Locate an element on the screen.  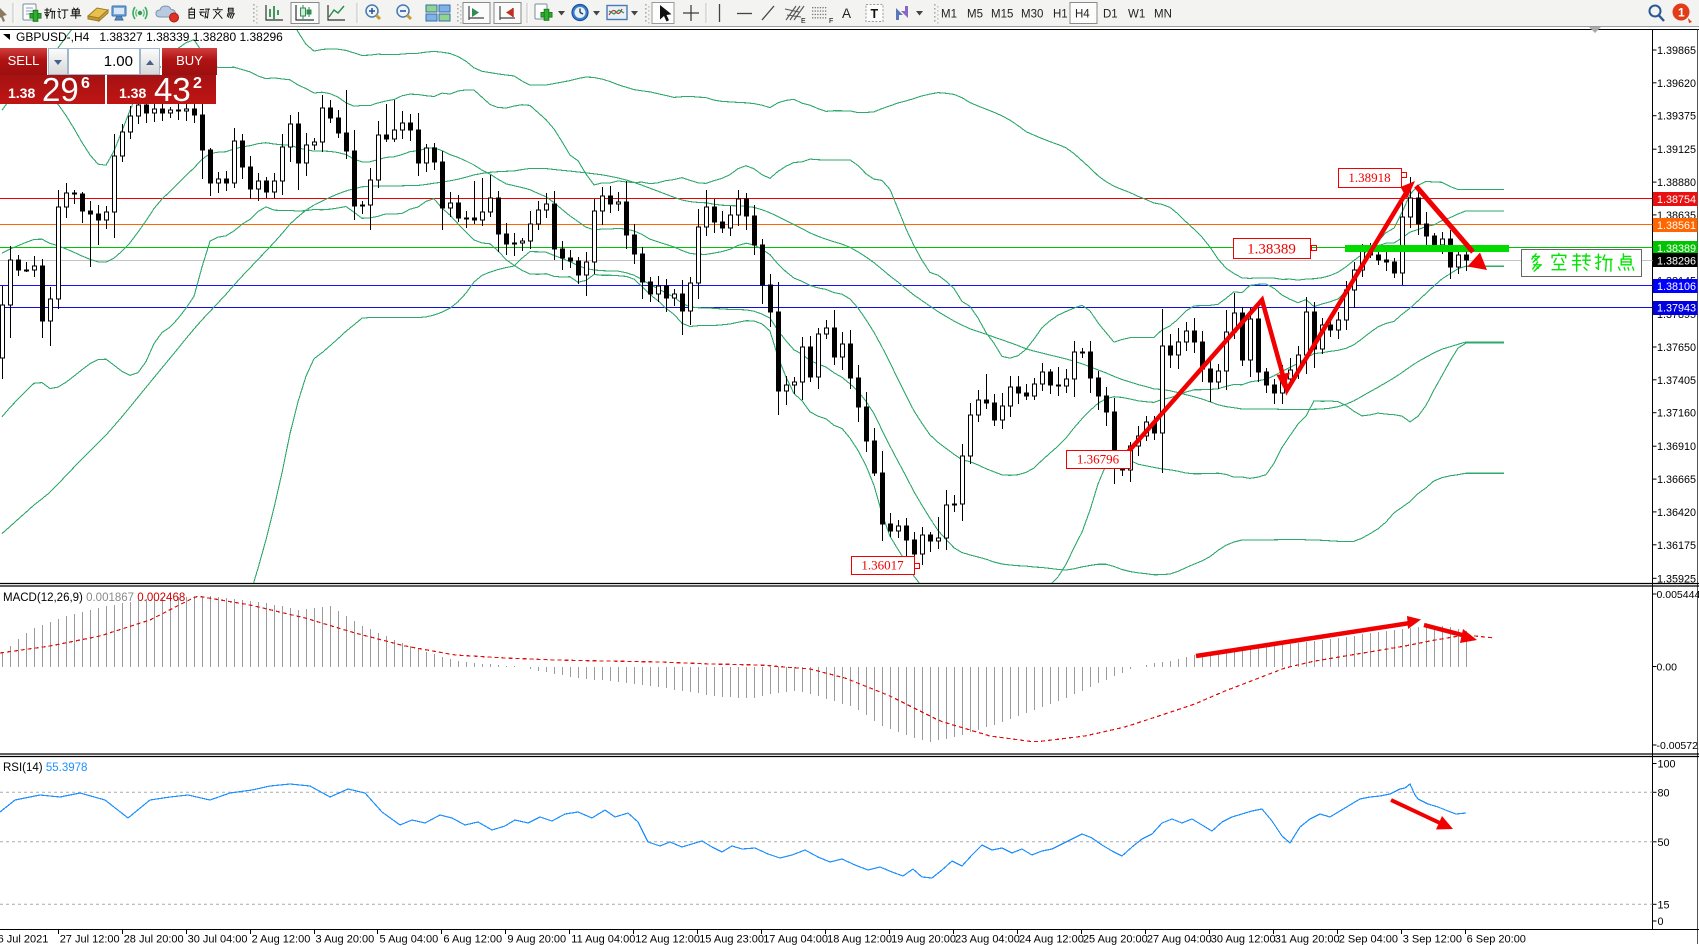
svg-text: 0 is located at coordinates (1661, 922).